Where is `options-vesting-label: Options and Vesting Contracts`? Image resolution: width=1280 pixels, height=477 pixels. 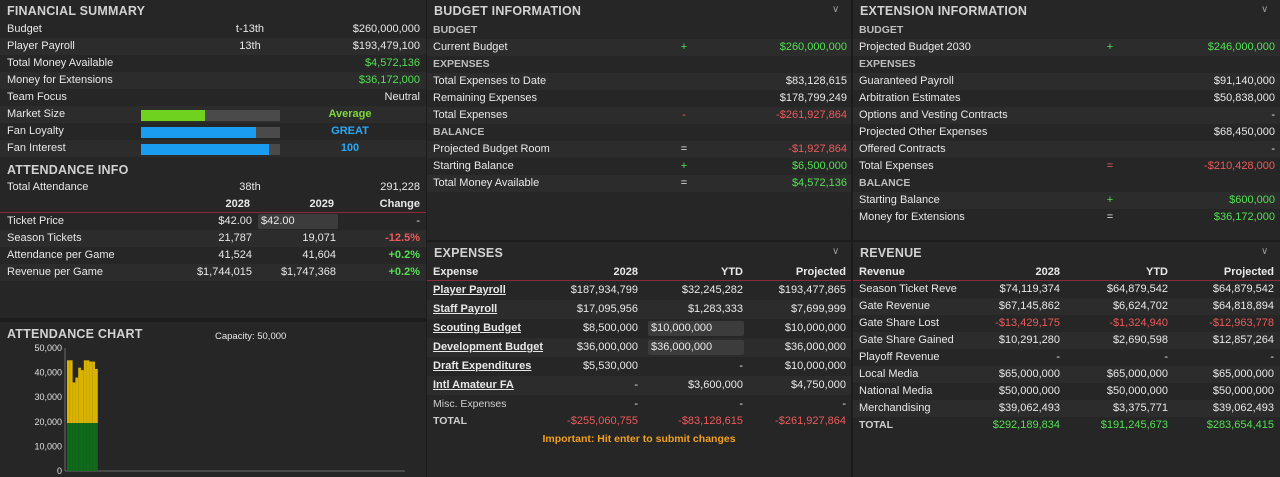
options-vesting-label: Options and Vesting Contracts is located at coordinates (933, 115).